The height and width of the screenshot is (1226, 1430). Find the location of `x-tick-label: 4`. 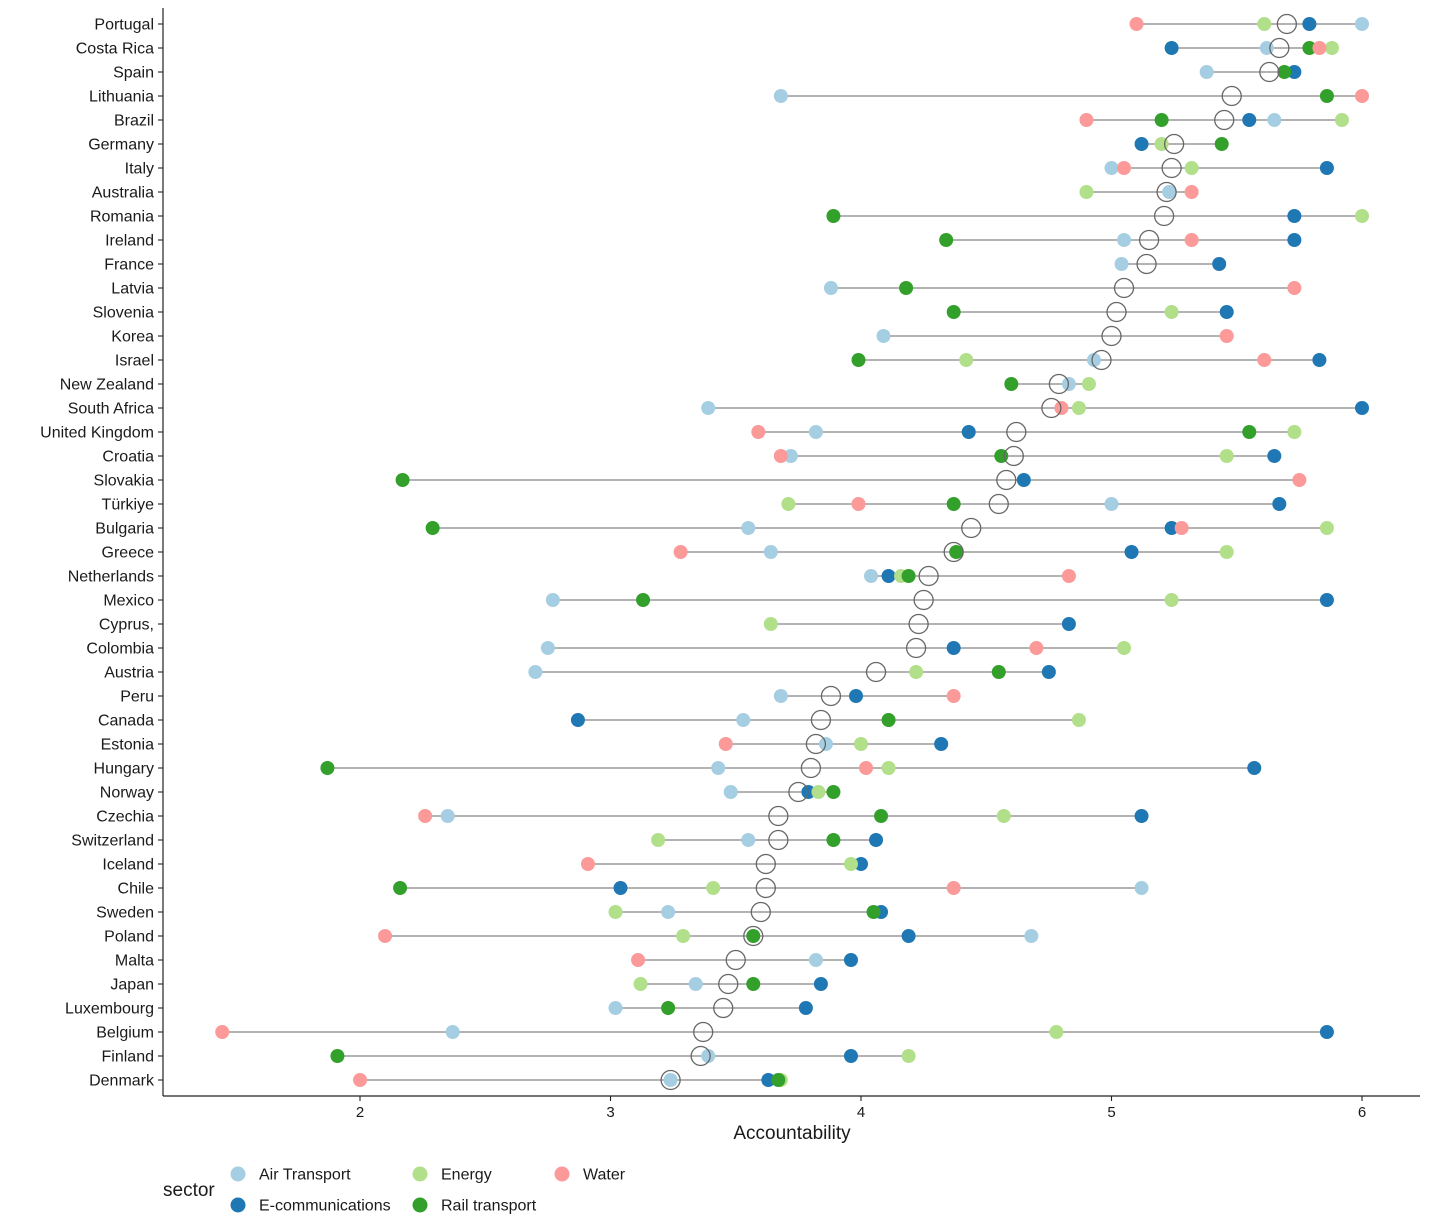

x-tick-label: 4 is located at coordinates (861, 1112).